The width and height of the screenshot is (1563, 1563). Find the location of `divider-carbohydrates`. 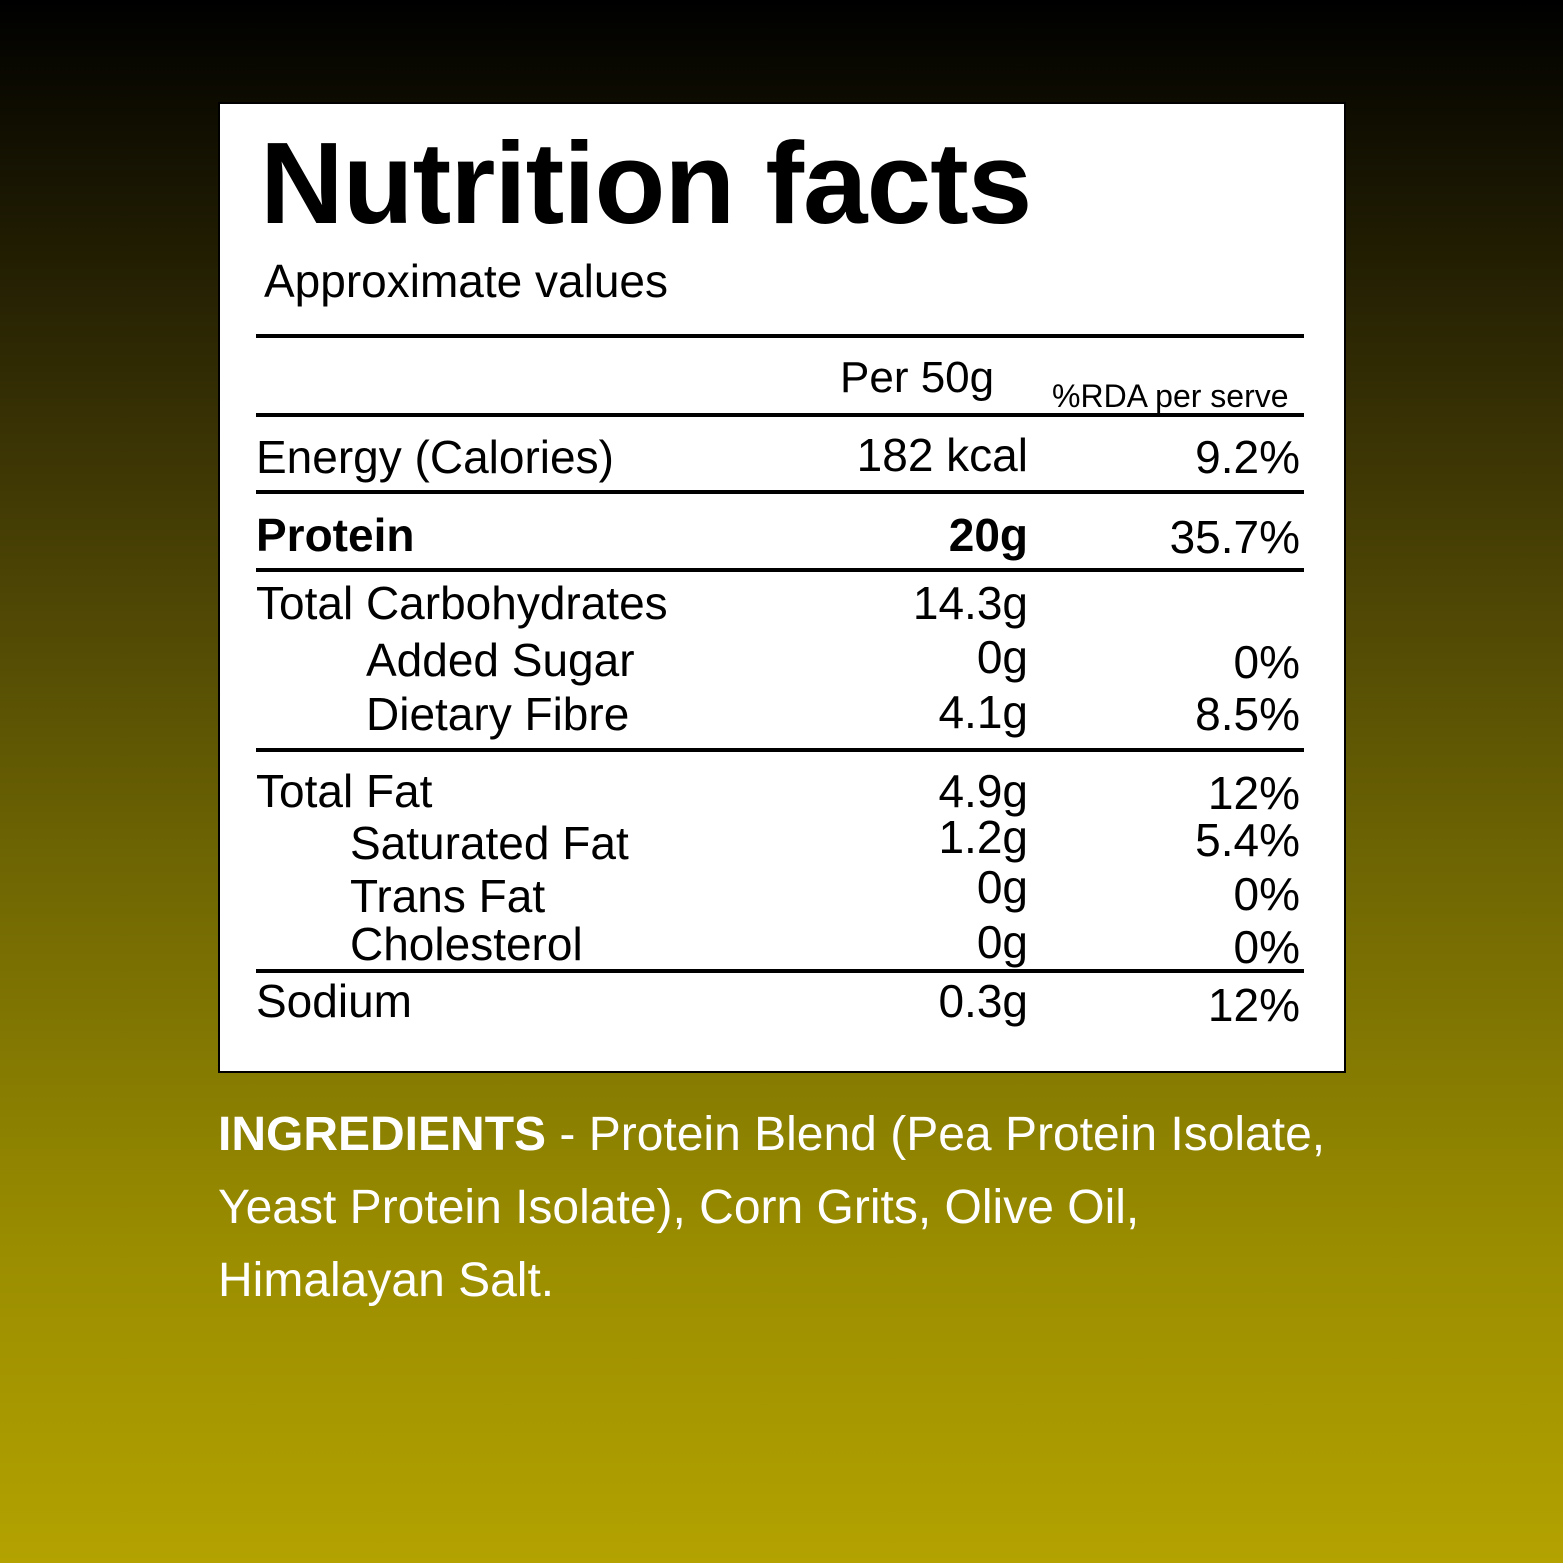

divider-carbohydrates is located at coordinates (780, 750).